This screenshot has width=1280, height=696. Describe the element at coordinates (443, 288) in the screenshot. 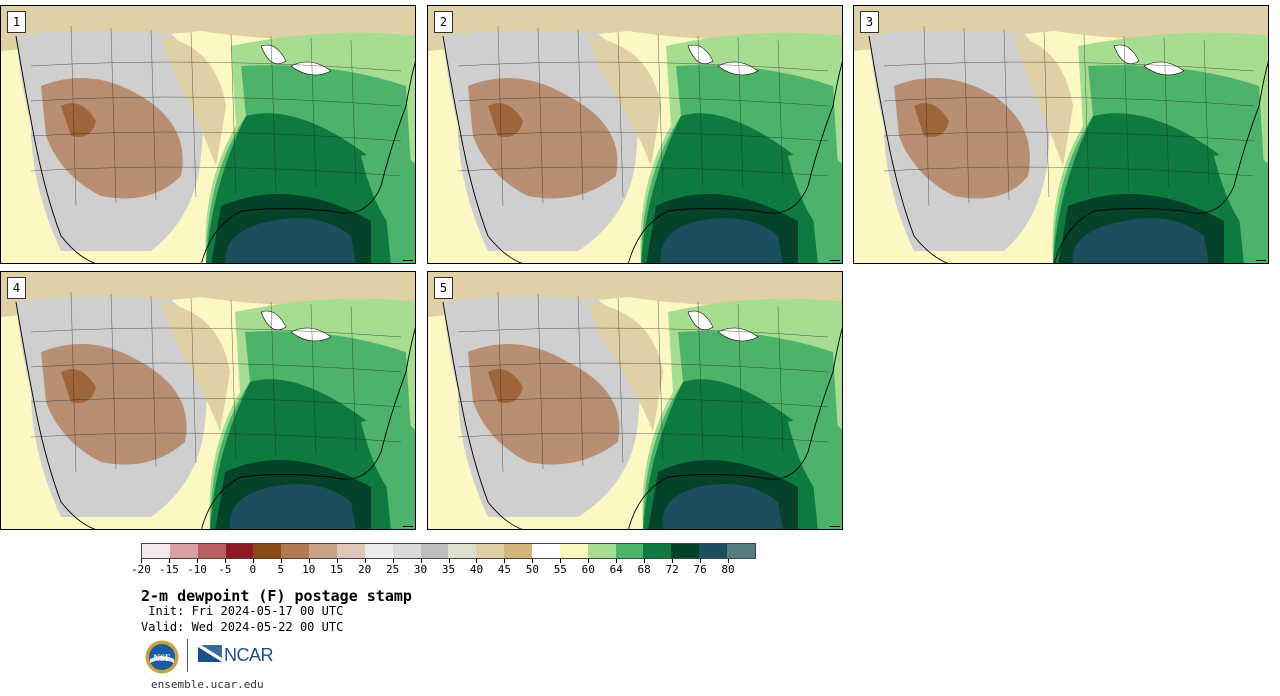

I see `member-label: 5` at that location.